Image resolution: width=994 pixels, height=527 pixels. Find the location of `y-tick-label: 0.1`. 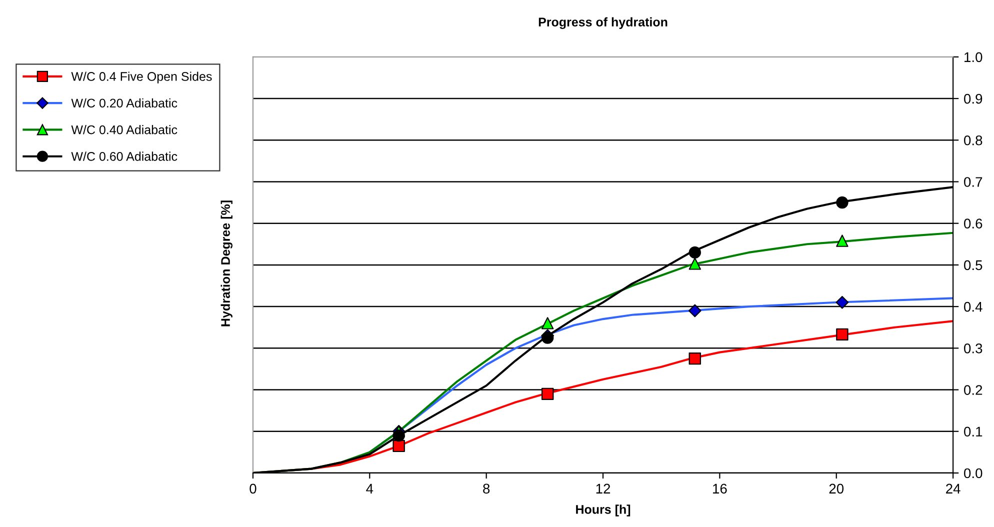

y-tick-label: 0.1 is located at coordinates (973, 431).